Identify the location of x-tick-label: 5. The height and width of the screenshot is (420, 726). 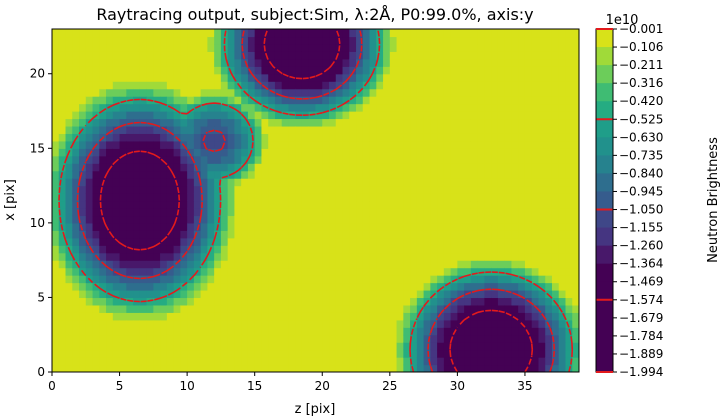
(120, 386).